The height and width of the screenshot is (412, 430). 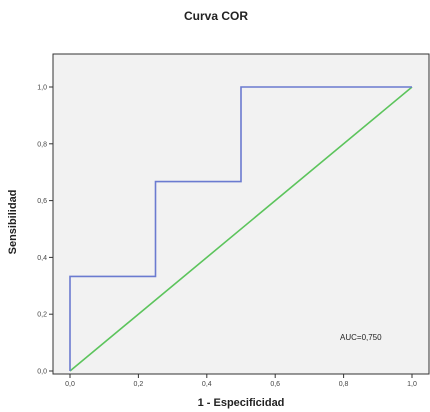 I want to click on y-tick-label: 0,6, so click(x=42, y=201).